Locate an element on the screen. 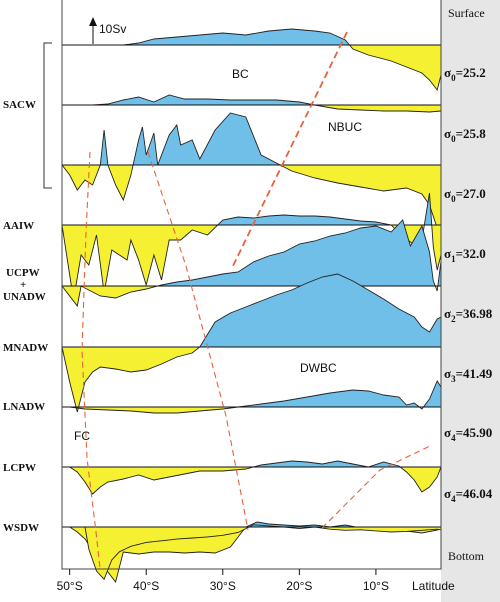 The image size is (500, 602). water-mass-label: AAIW is located at coordinates (18, 226).